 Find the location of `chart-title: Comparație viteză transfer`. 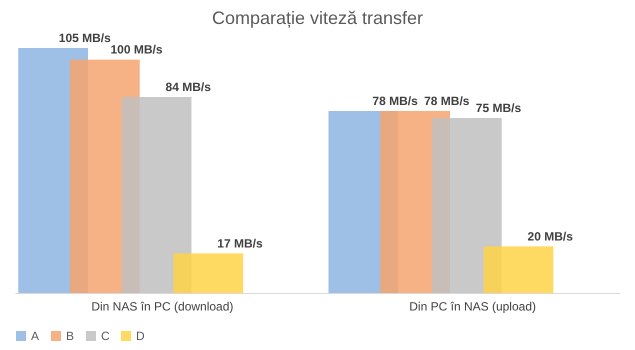

chart-title: Comparație viteză transfer is located at coordinates (318, 18).